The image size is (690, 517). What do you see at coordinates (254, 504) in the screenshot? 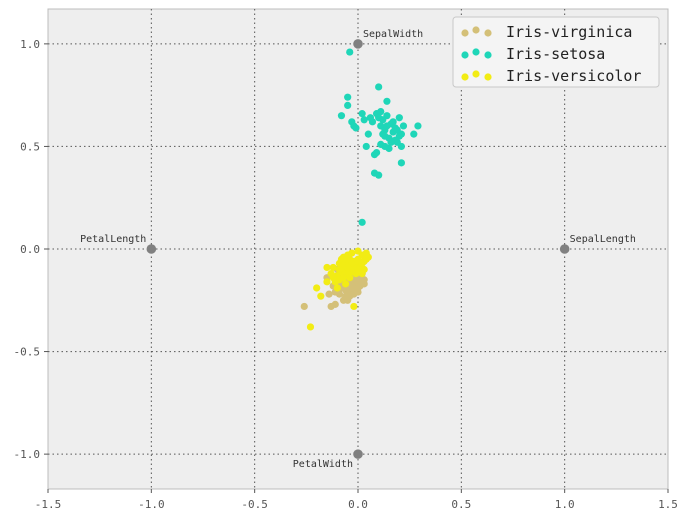
I see `x-tick-label: -0.5` at bounding box center [254, 504].